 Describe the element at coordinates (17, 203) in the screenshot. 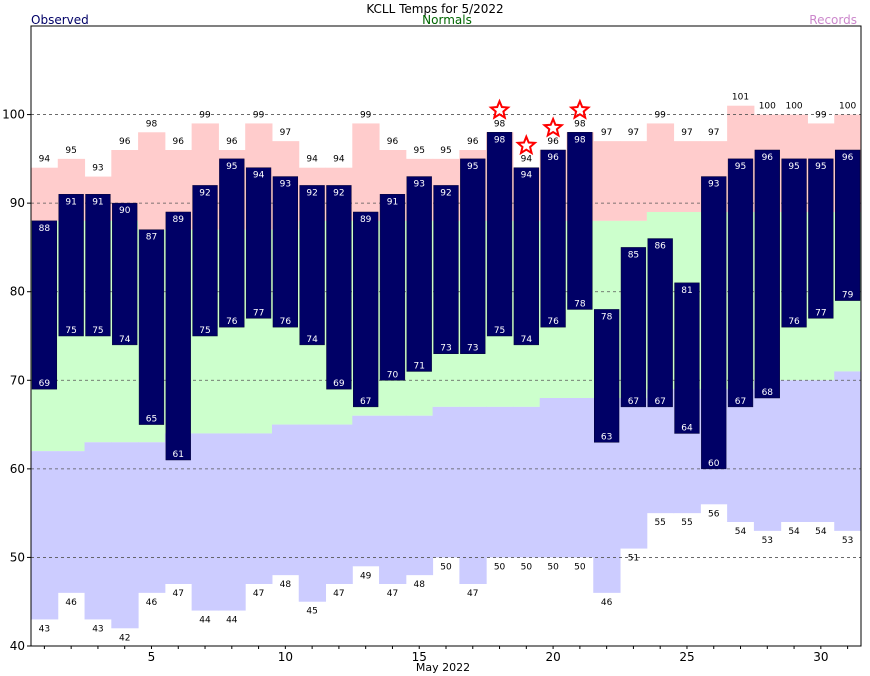

I see `y-tick-label: 90` at that location.